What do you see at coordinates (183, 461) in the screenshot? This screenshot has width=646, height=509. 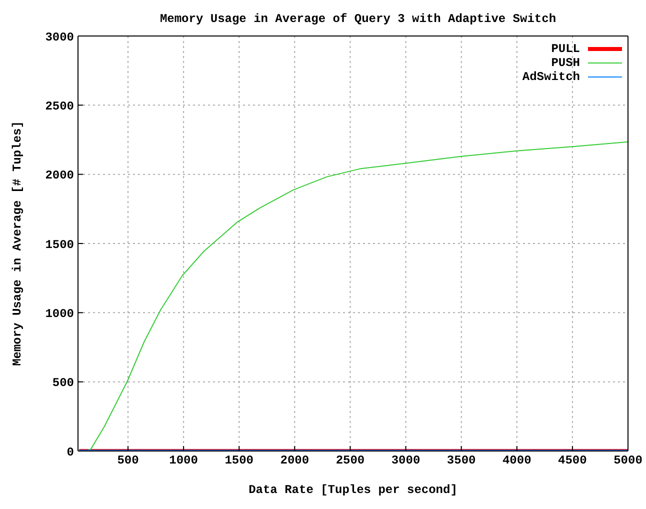 I see `x-tick-label: 1000` at bounding box center [183, 461].